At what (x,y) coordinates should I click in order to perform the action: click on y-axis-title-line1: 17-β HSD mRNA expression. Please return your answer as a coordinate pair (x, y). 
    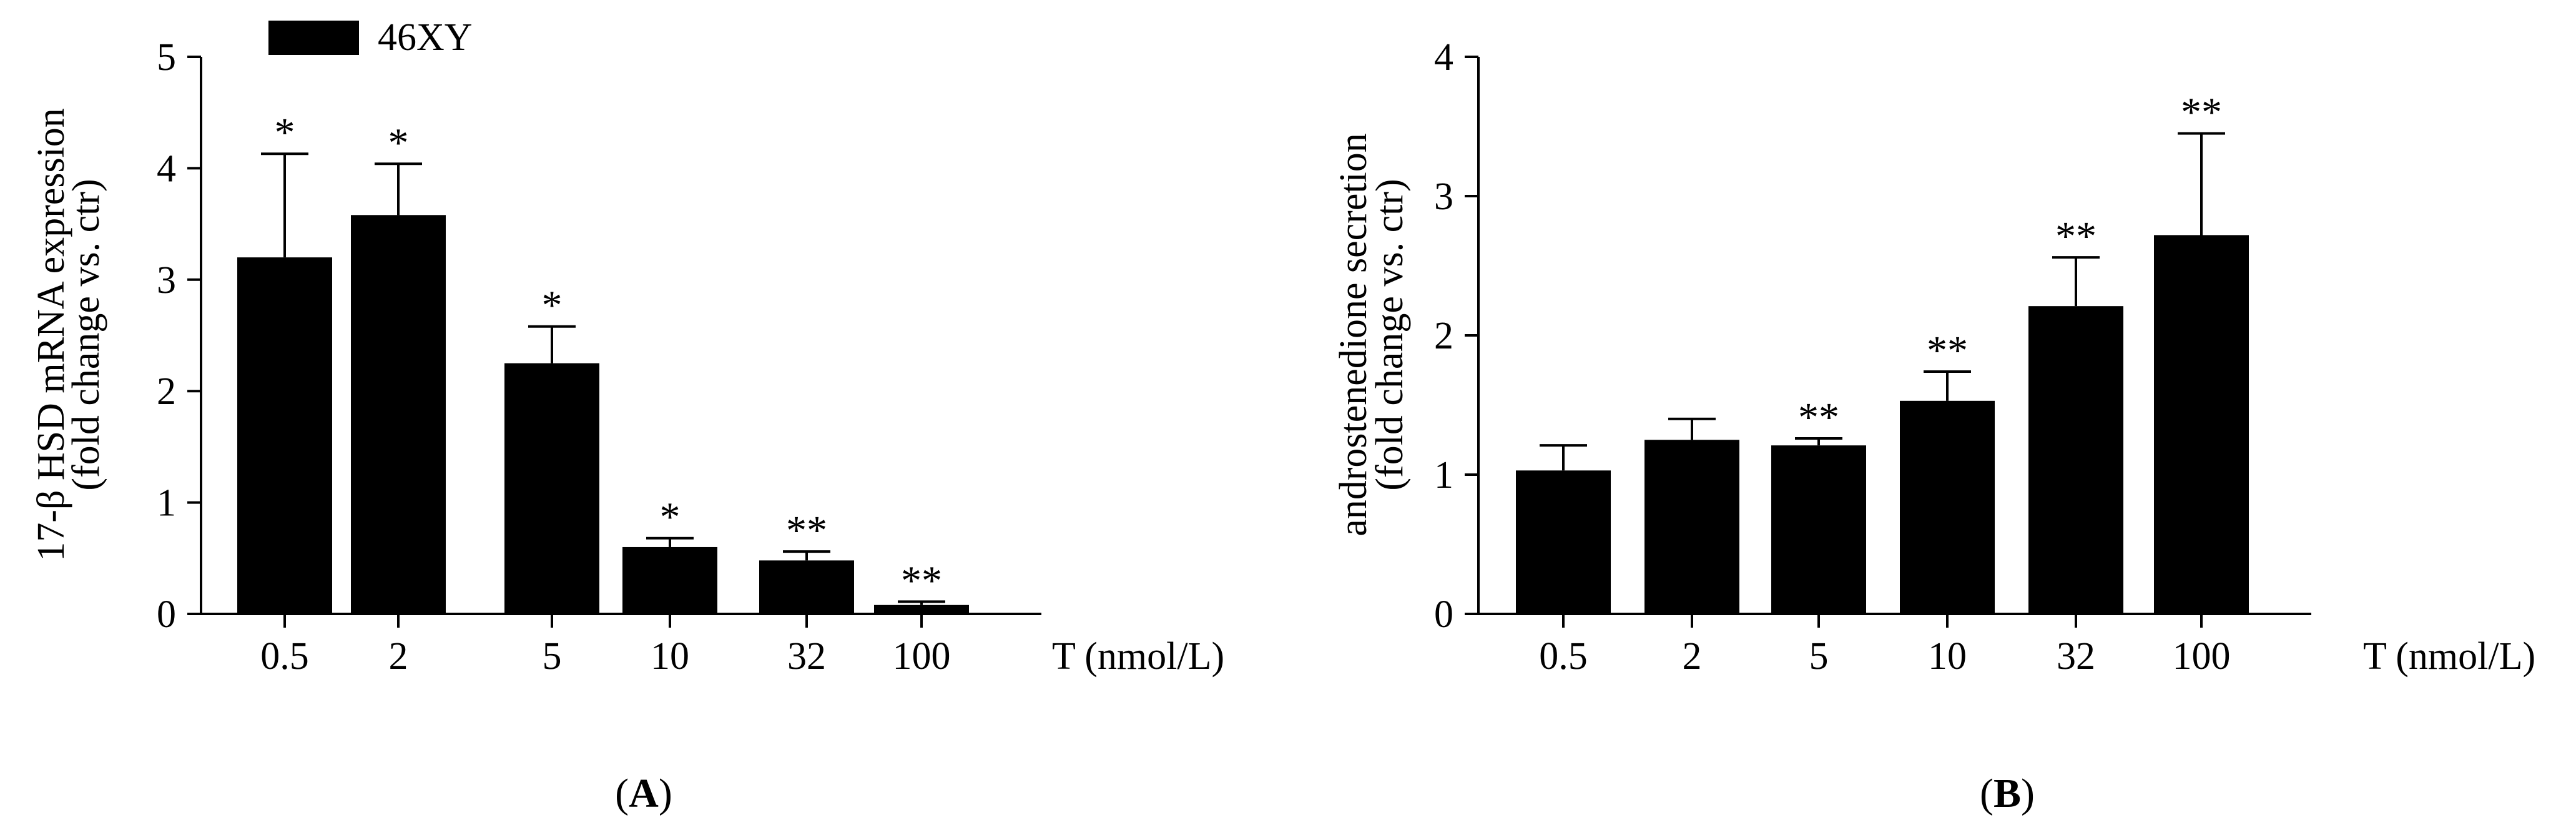
    Looking at the image, I should click on (51, 335).